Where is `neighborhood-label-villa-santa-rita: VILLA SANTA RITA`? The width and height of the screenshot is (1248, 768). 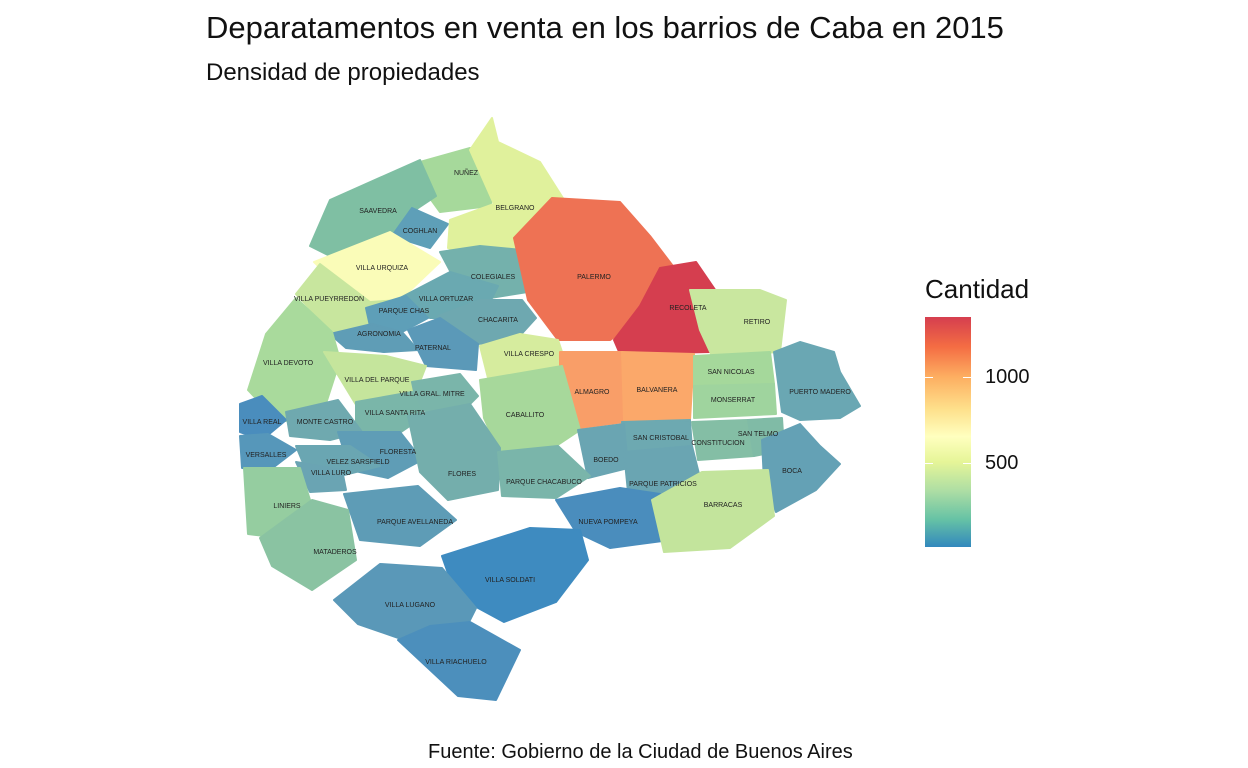
neighborhood-label-villa-santa-rita: VILLA SANTA RITA is located at coordinates (395, 413).